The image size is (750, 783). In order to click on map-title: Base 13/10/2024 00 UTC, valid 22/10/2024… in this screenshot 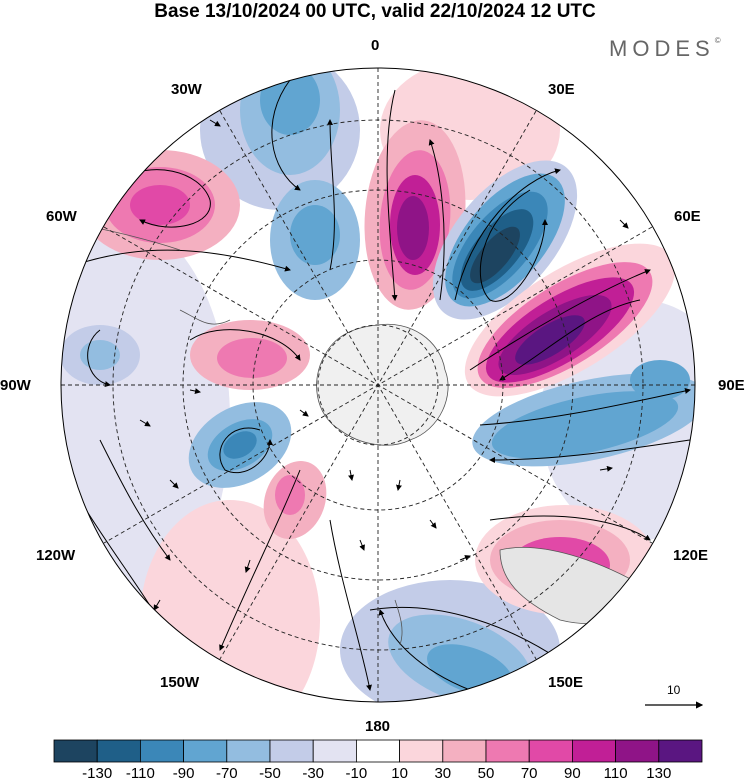, I will do `click(375, 11)`.